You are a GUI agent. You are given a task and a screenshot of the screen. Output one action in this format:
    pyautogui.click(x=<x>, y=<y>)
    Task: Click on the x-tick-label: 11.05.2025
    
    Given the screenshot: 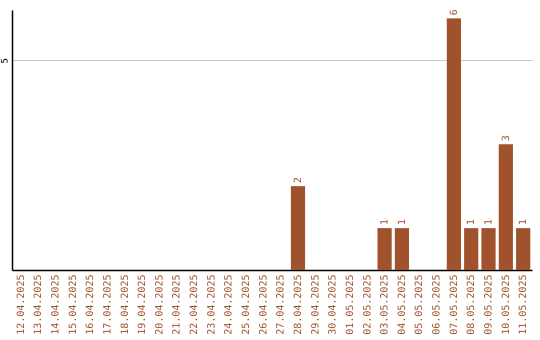 What is the action you would take?
    pyautogui.click(x=524, y=304)
    